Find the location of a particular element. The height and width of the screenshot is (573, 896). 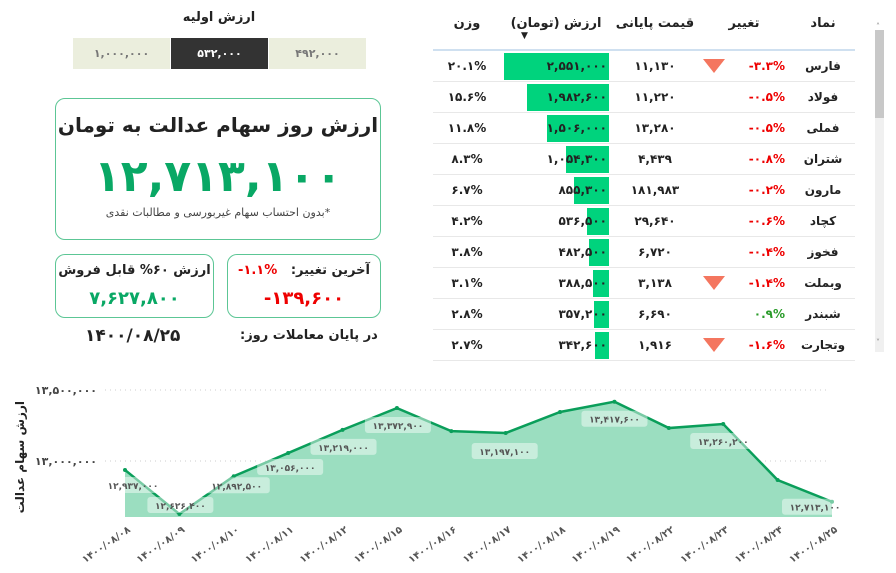

table-row: فولاد -۰.۵% ۱۱,۲۲۰ ۱,۹۸۲,۶۰۰ ۱۵.۶% is located at coordinates (644, 97).